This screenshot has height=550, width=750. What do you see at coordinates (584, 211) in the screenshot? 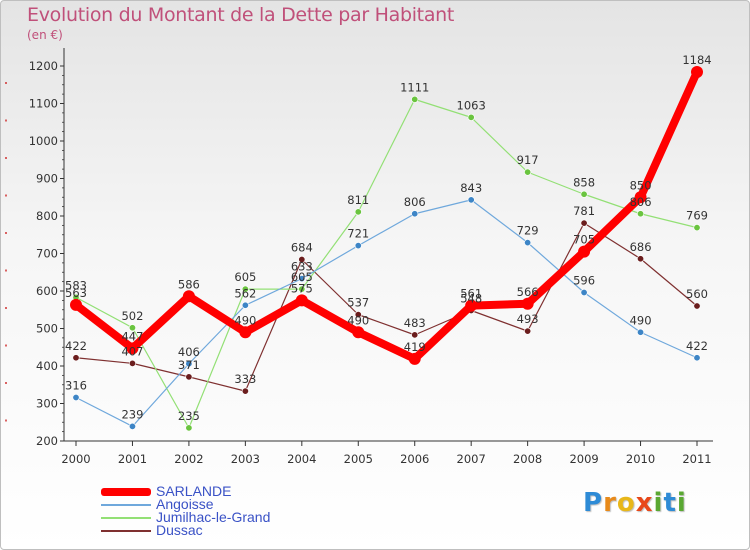
I see `data-label: 781` at bounding box center [584, 211].